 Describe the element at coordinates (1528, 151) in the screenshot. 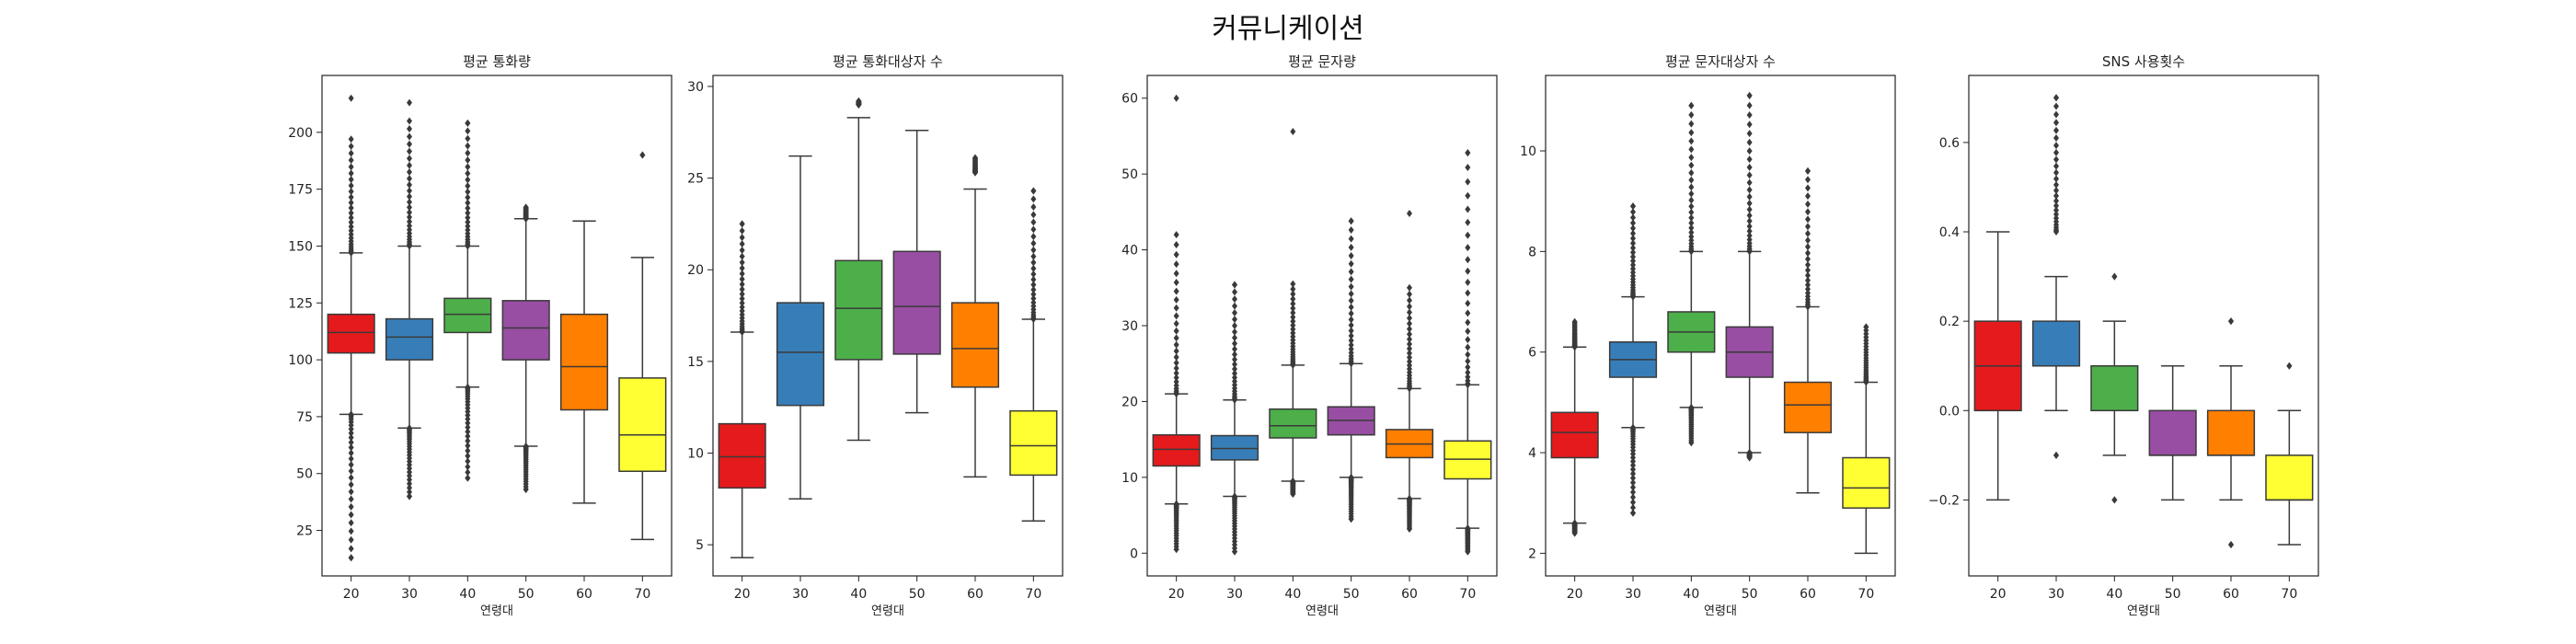

I see `y-tick-label: 10` at that location.